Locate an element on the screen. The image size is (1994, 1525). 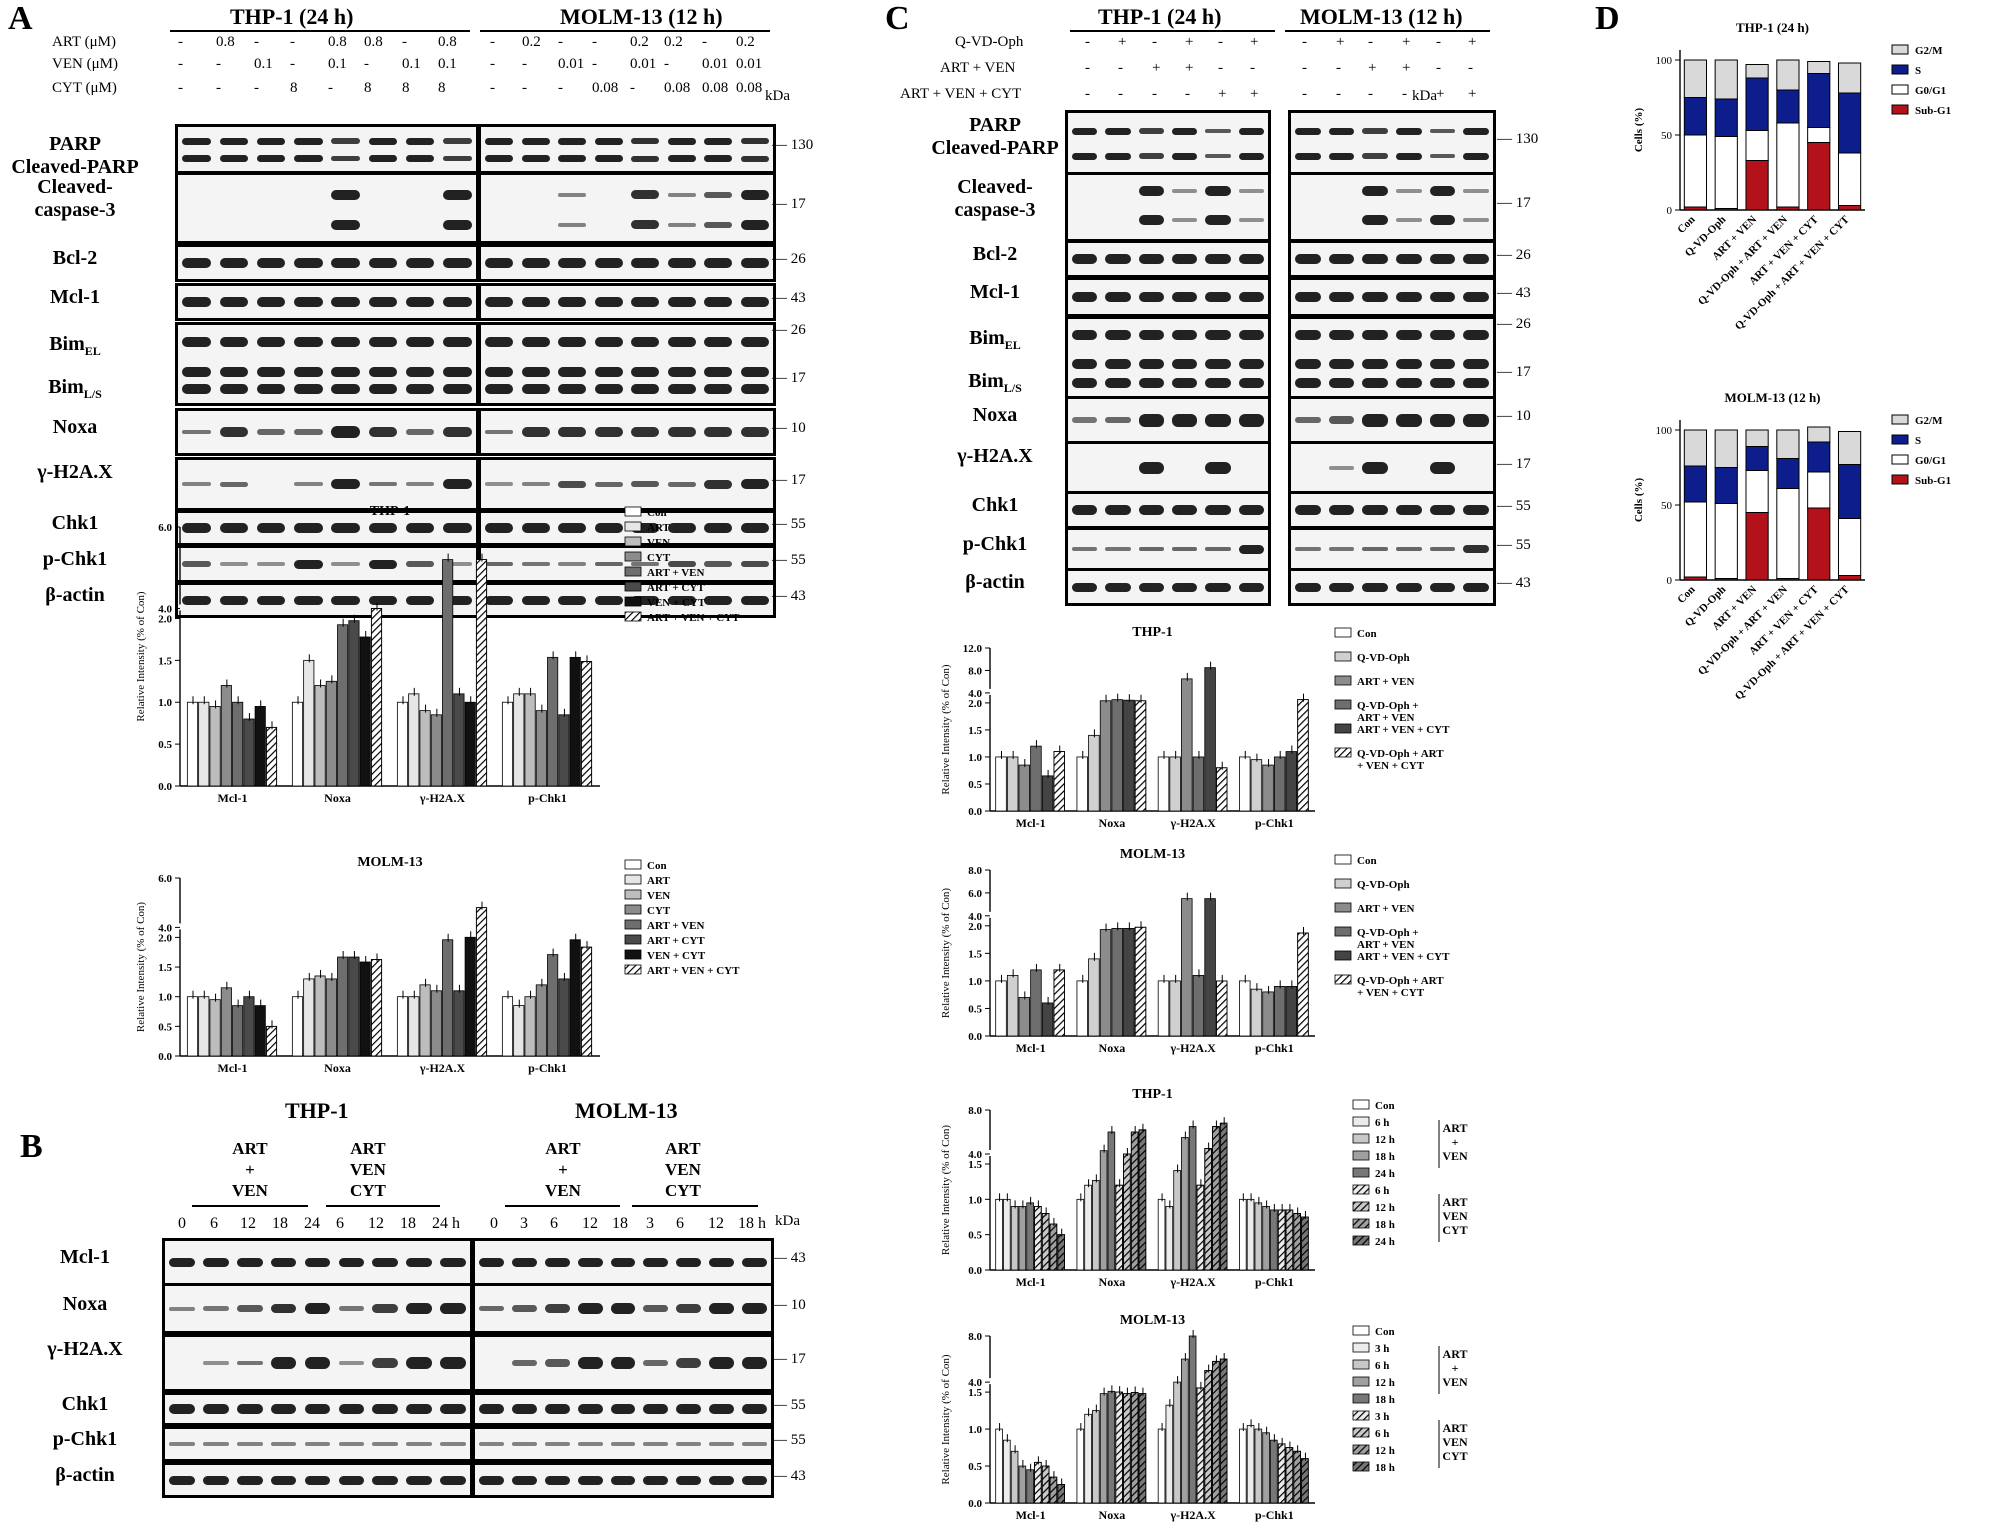
legend-label: 6 h is located at coordinates (1382, 1123).